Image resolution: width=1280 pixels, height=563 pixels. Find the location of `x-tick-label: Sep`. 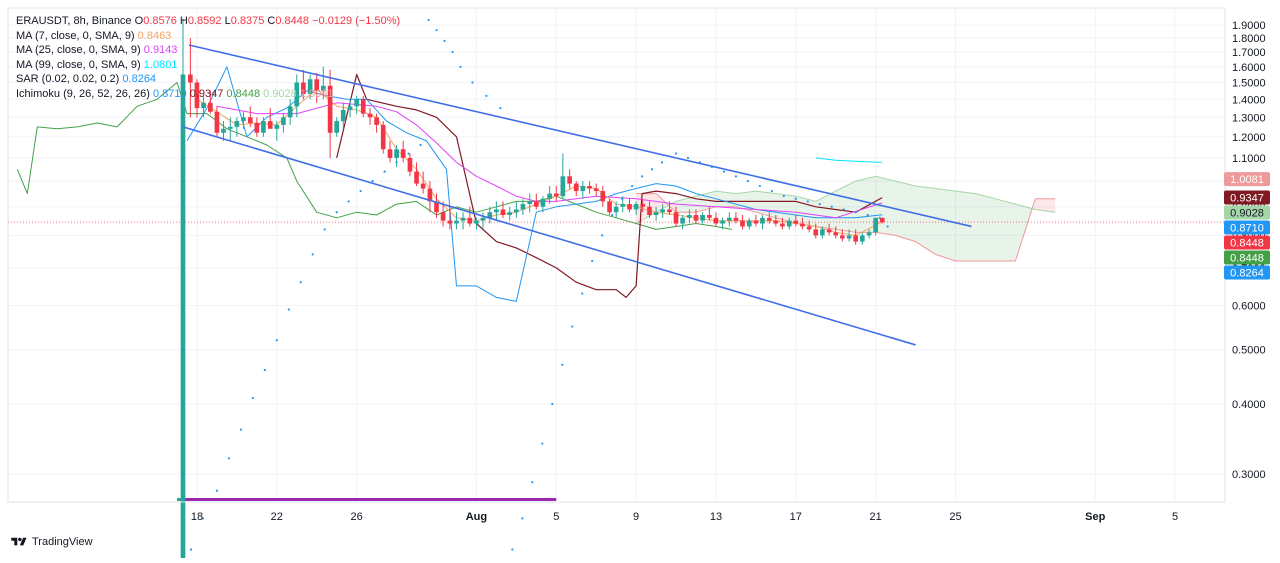

x-tick-label: Sep is located at coordinates (1095, 517).